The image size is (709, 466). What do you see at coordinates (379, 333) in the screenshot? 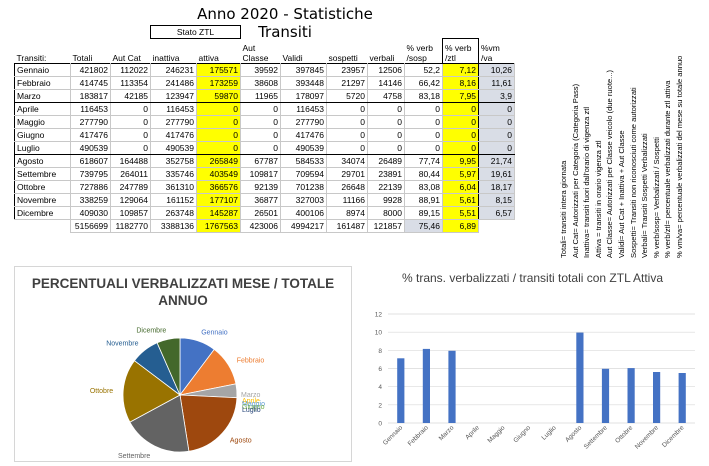
I see `y-tick-label: 10` at bounding box center [379, 333].